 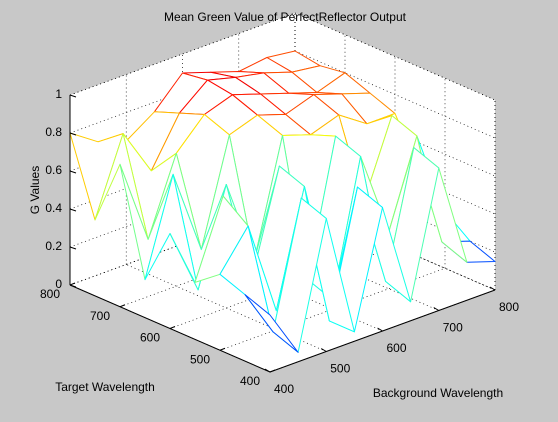 I want to click on z-tick-label: 1, so click(x=58, y=94).